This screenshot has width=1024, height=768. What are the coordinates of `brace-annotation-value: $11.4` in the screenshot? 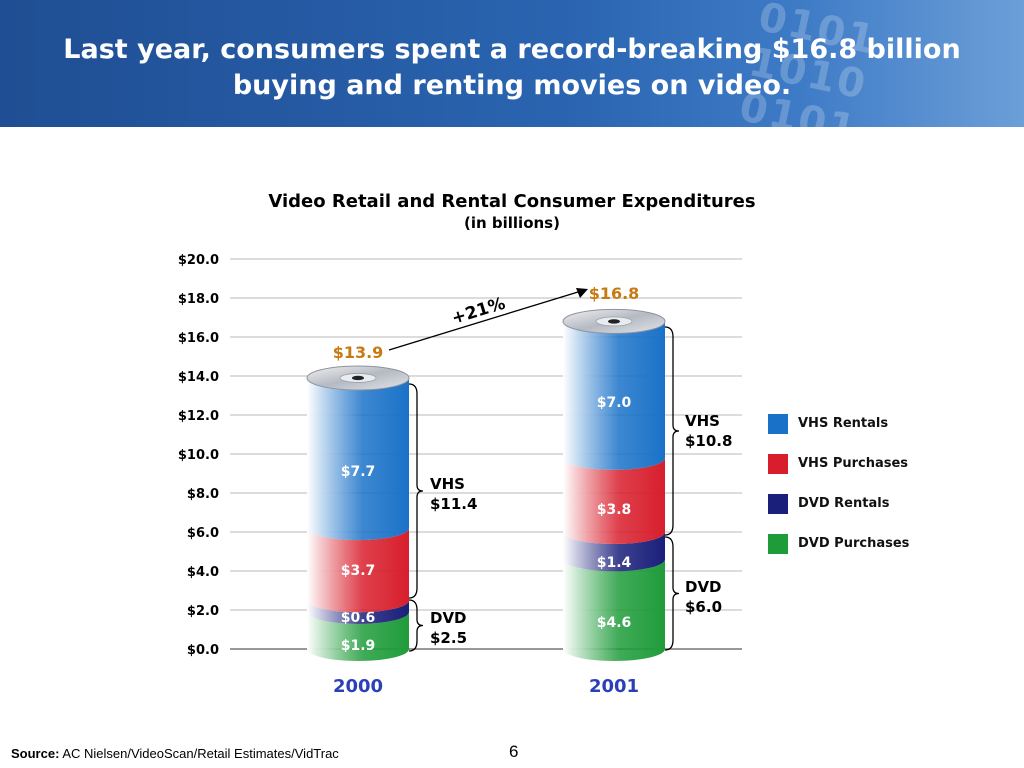 It's located at (453, 504).